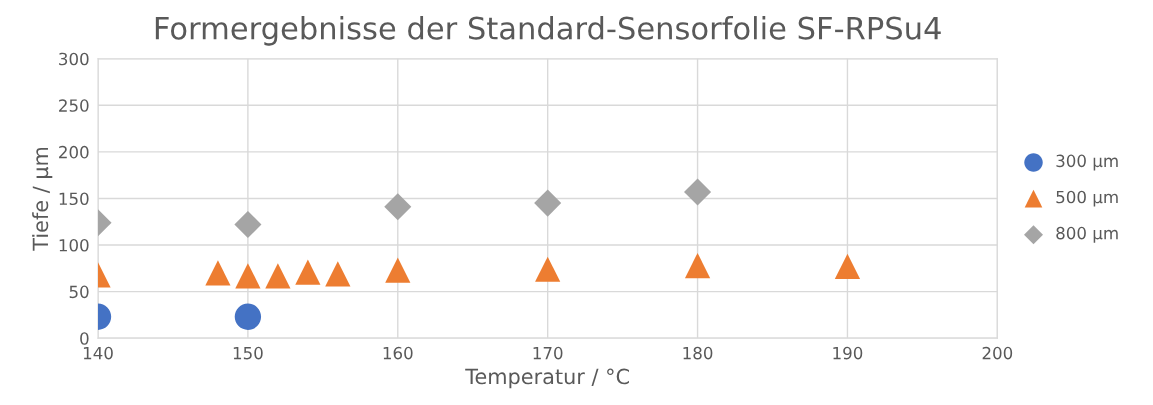 This screenshot has height=405, width=1153. I want to click on x-axis-title: Temperatur / °C, so click(547, 378).